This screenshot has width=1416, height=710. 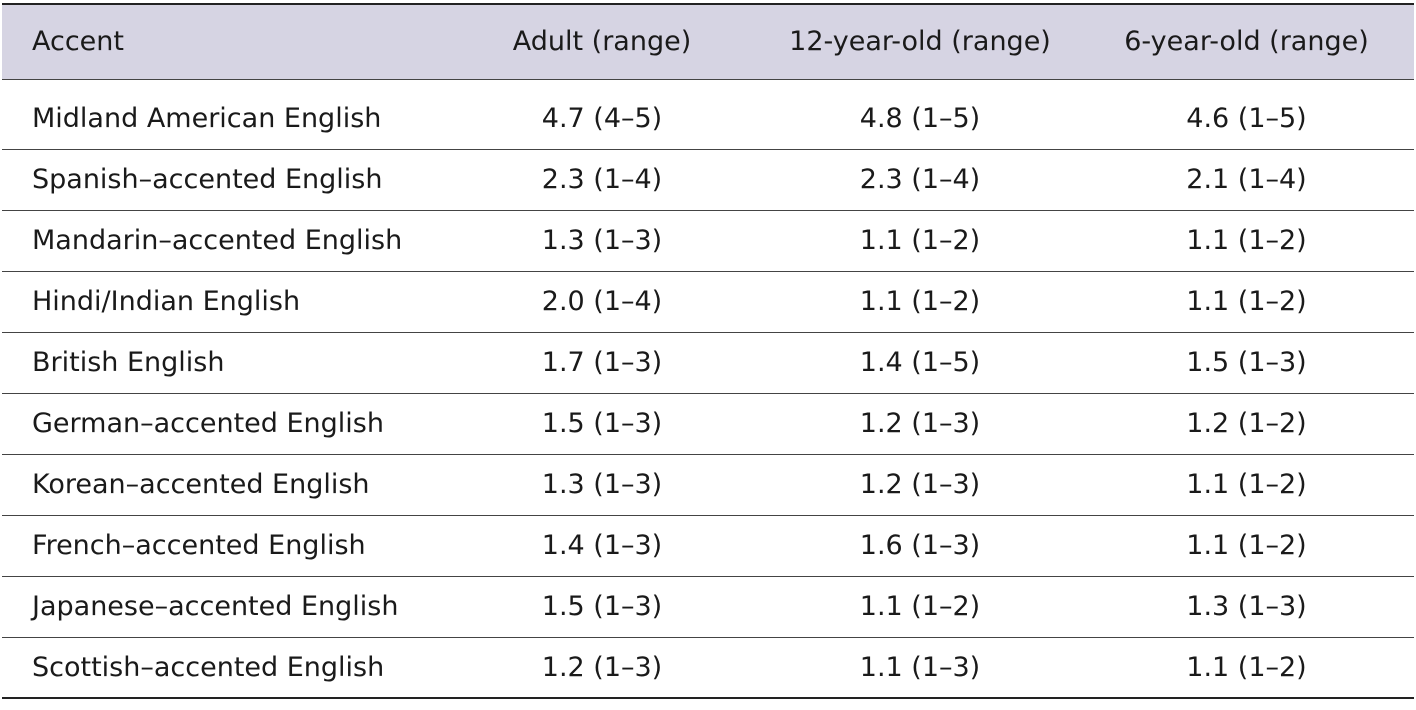 What do you see at coordinates (602, 301) in the screenshot?
I see `adult-cell: 2.0 (1–4)` at bounding box center [602, 301].